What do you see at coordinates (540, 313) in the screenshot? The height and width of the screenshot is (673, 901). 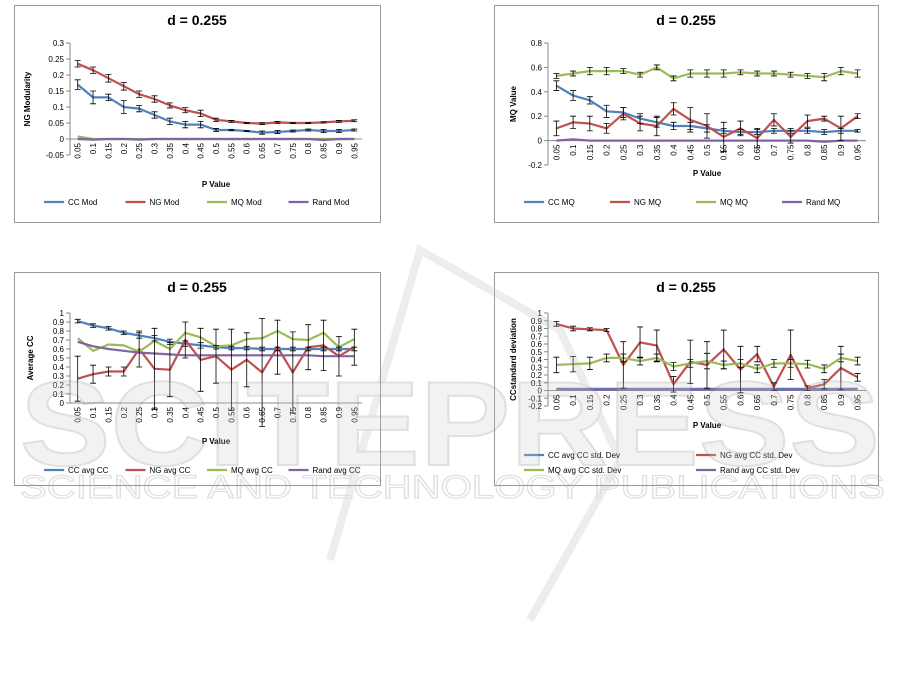 I see `y-tick-label: 1` at bounding box center [540, 313].